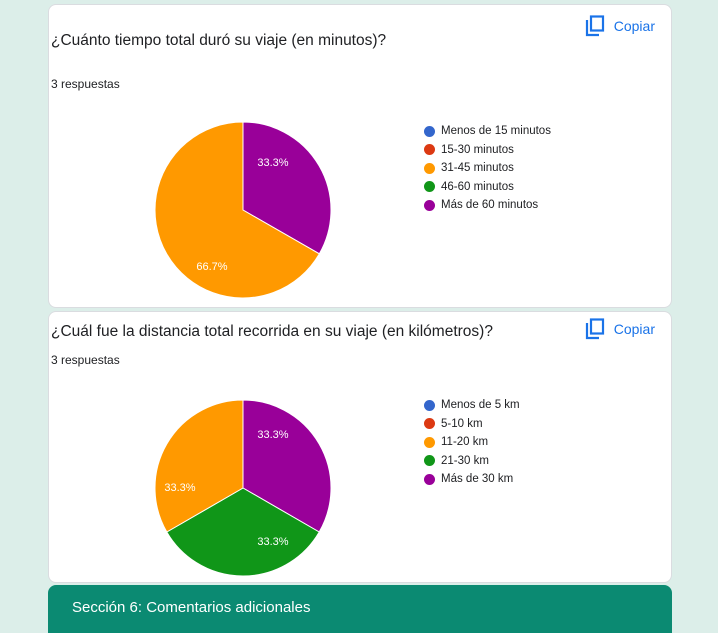 This screenshot has width=718, height=633. I want to click on legend-item: 15-30 minutos, so click(487, 150).